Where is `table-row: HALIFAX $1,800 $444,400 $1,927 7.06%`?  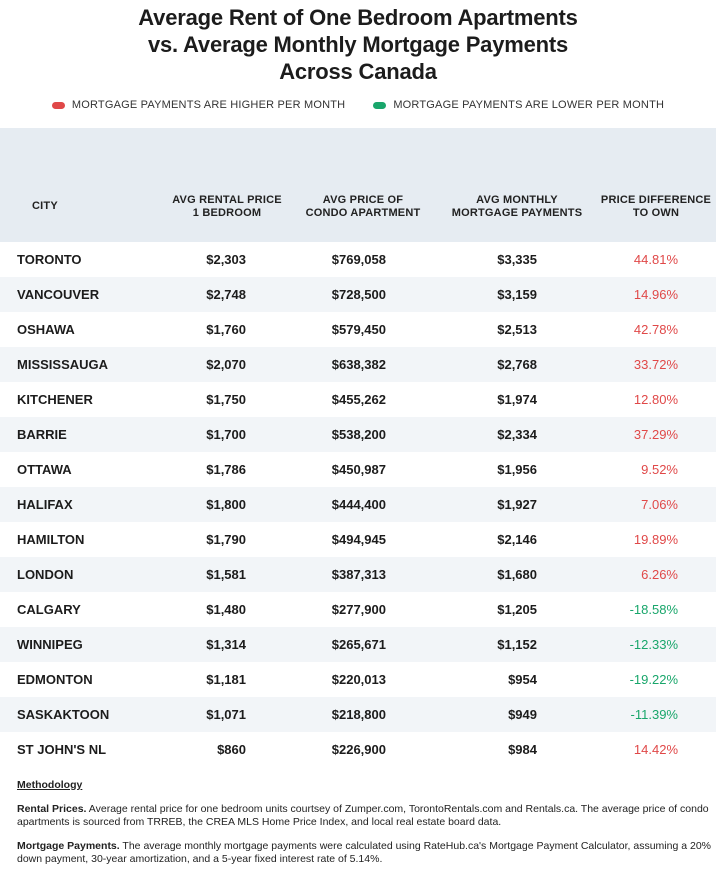 table-row: HALIFAX $1,800 $444,400 $1,927 7.06% is located at coordinates (358, 504).